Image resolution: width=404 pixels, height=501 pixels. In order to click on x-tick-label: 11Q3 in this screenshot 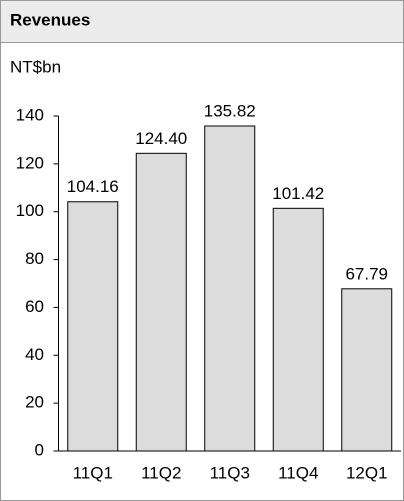, I will do `click(230, 472)`.